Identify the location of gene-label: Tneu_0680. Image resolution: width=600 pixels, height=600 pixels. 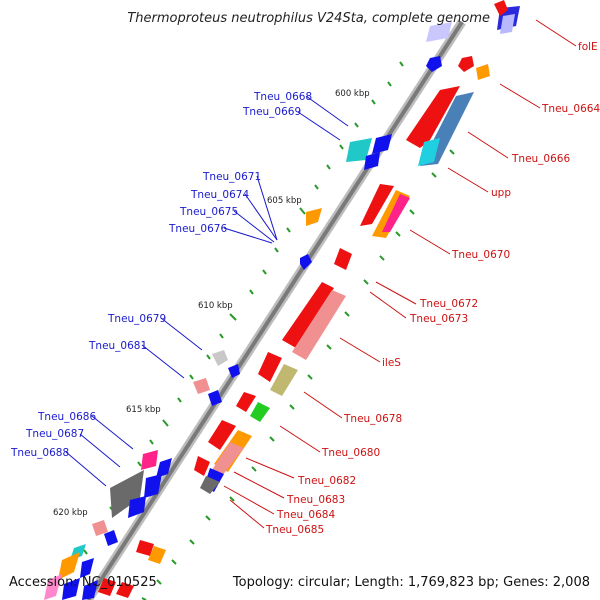
(350, 453).